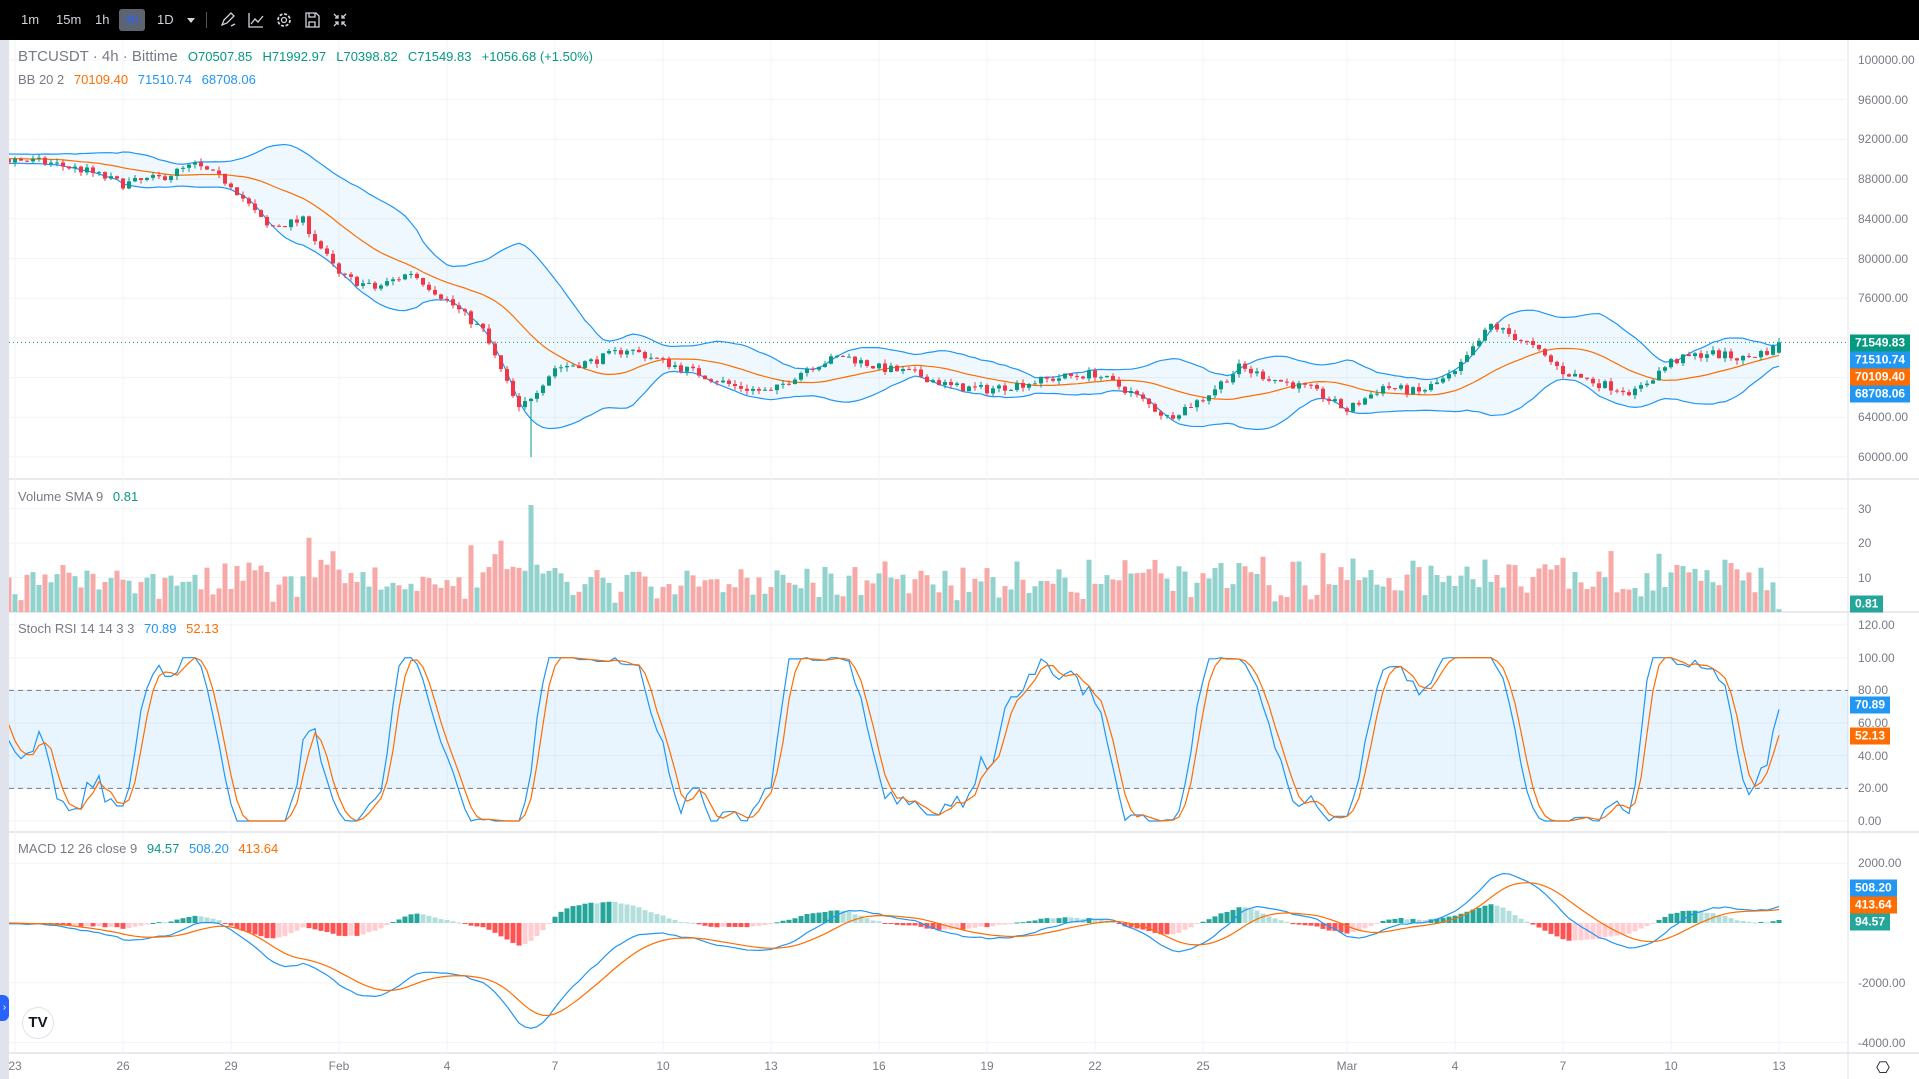 The height and width of the screenshot is (1079, 1919). Describe the element at coordinates (98, 56) in the screenshot. I see `symbol-title: BTCUSDT · 4h · Bittime` at that location.